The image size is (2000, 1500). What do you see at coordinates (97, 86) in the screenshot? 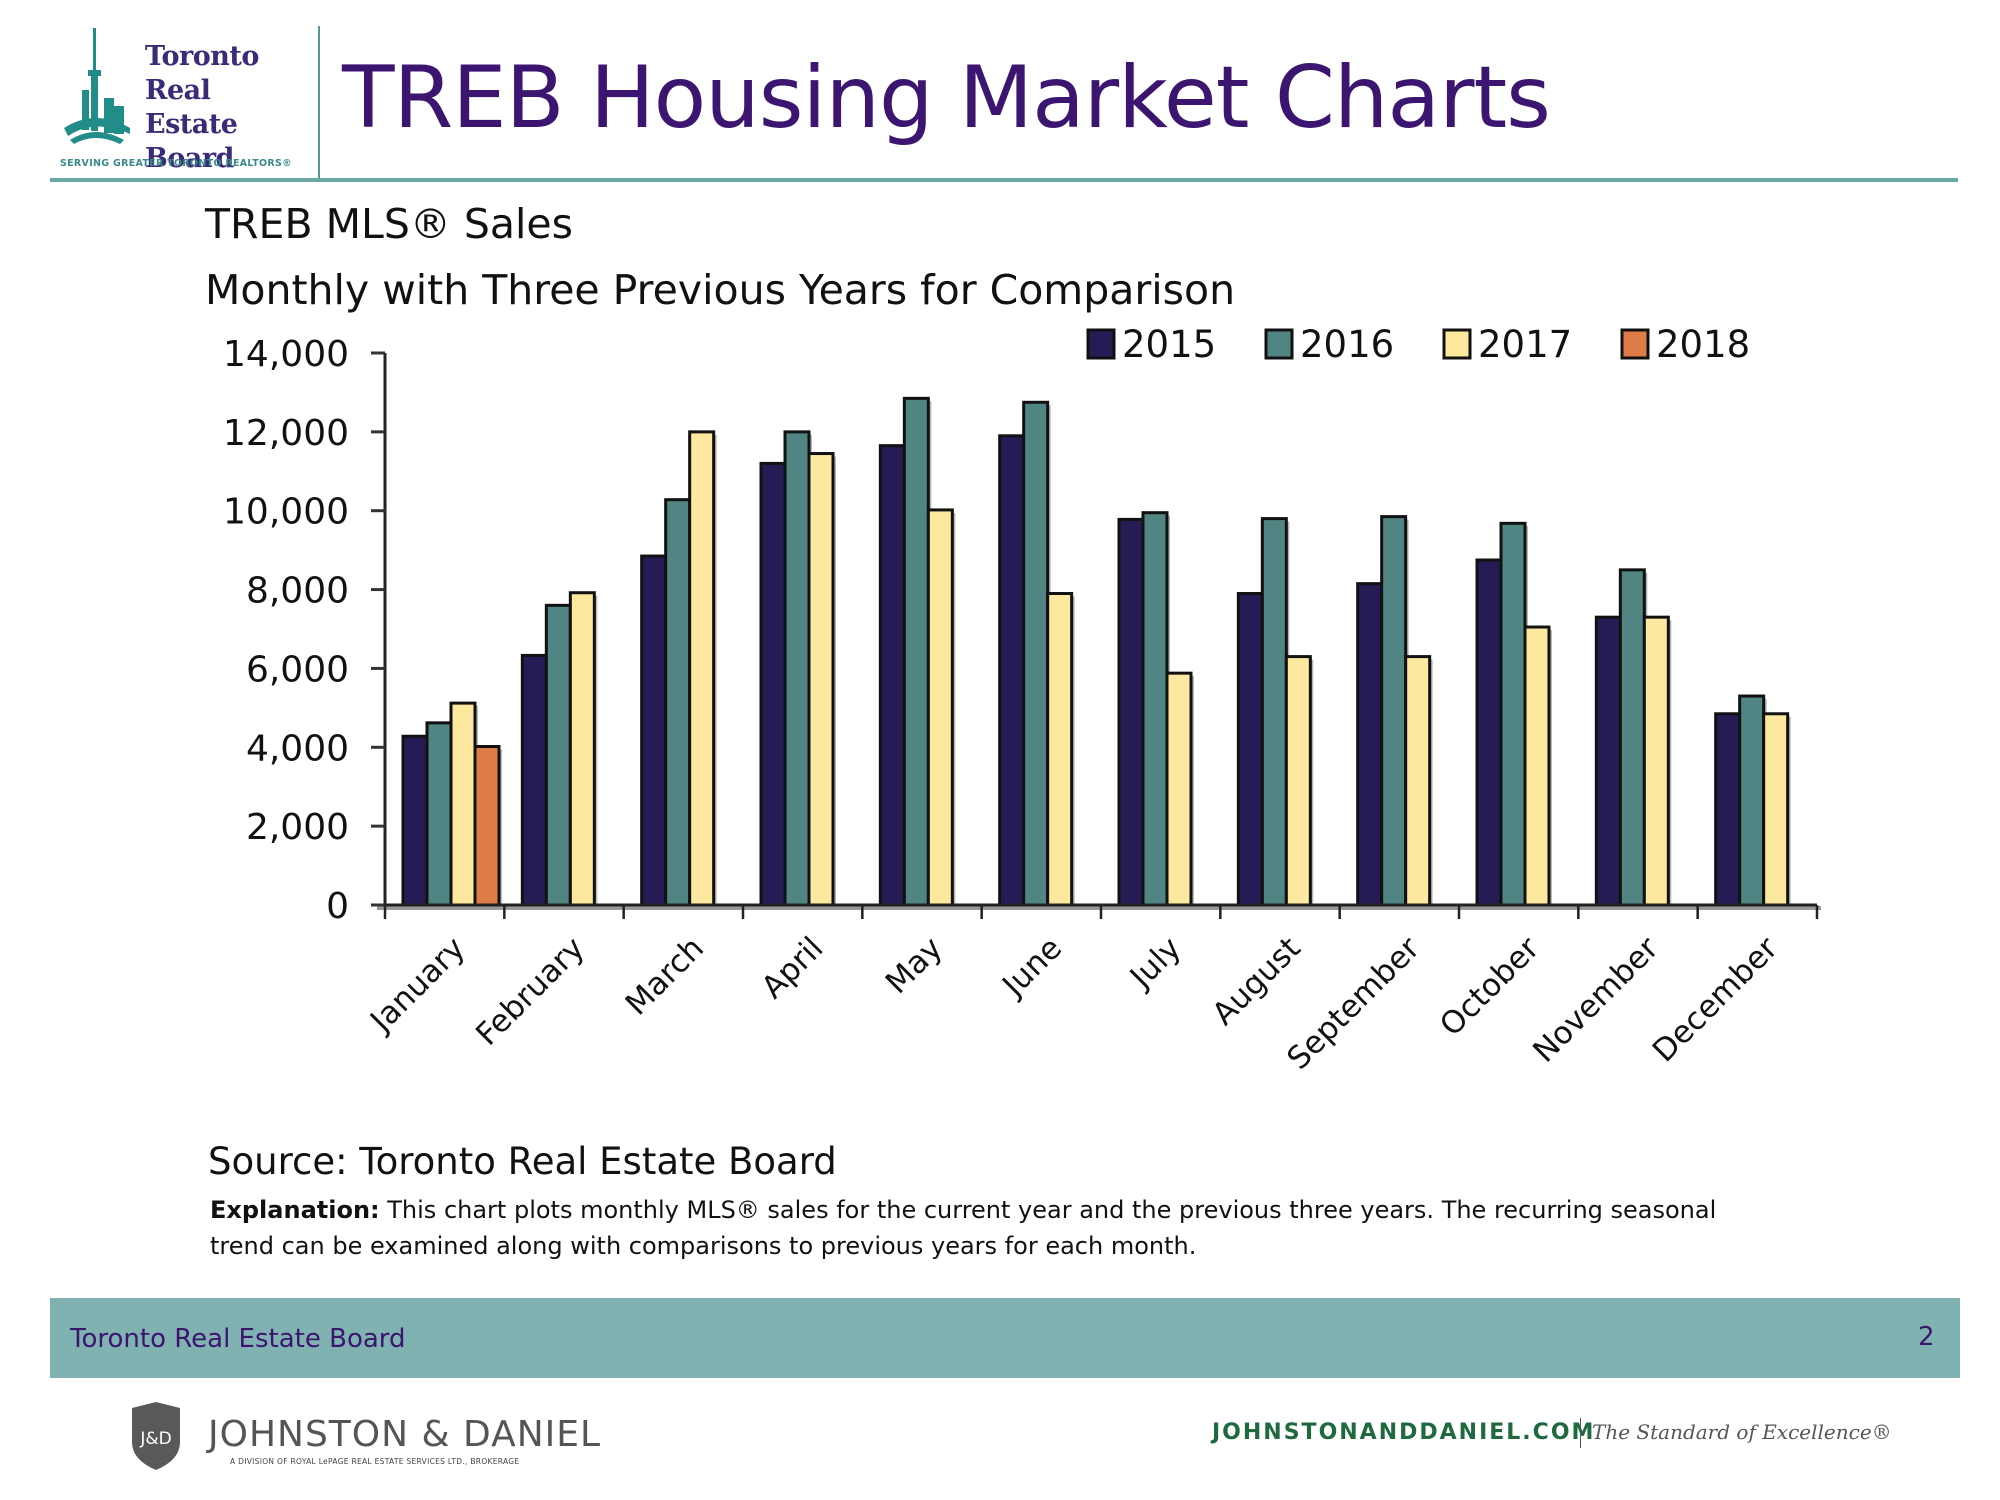
I see `cn-tower-skyline-icon` at bounding box center [97, 86].